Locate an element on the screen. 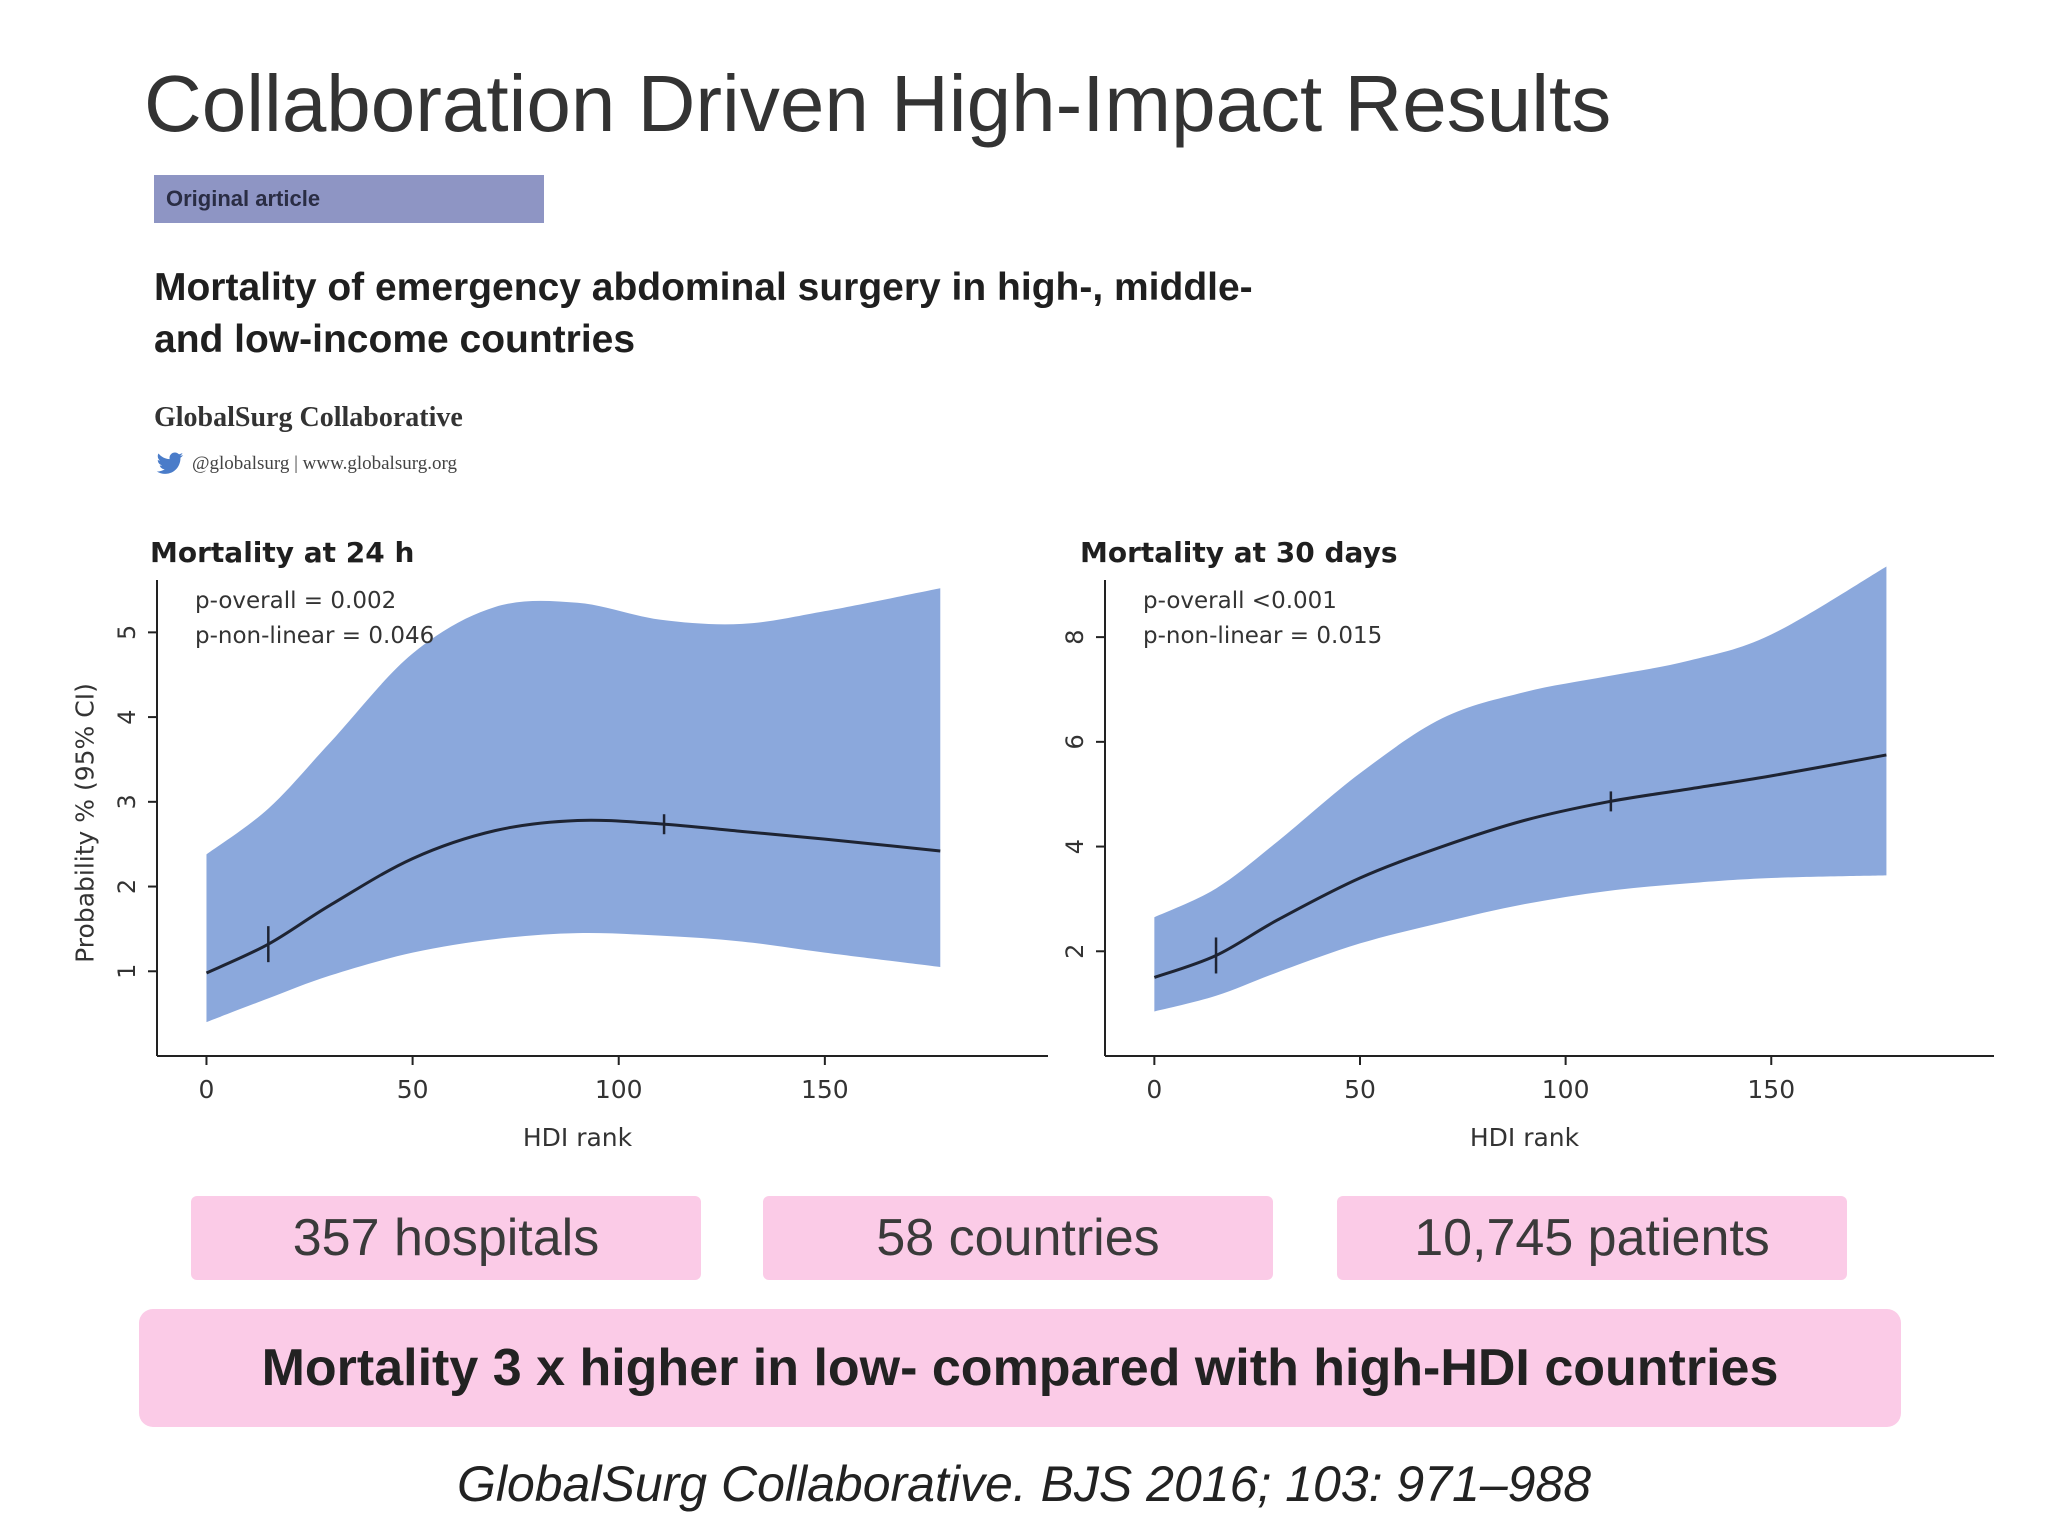 The height and width of the screenshot is (1536, 2048). social-line: @globalsurg | www.globalsurg.org is located at coordinates (305, 464).